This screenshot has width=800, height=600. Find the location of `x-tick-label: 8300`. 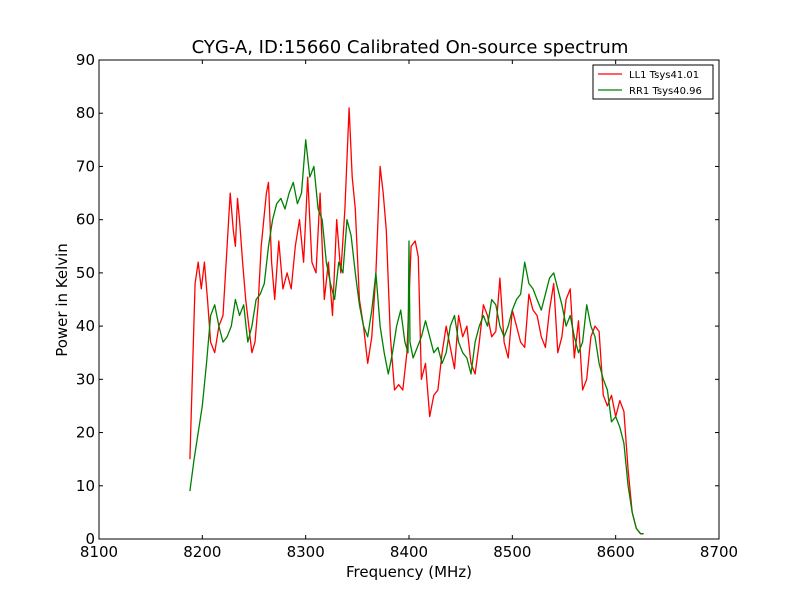

x-tick-label: 8300 is located at coordinates (306, 552).